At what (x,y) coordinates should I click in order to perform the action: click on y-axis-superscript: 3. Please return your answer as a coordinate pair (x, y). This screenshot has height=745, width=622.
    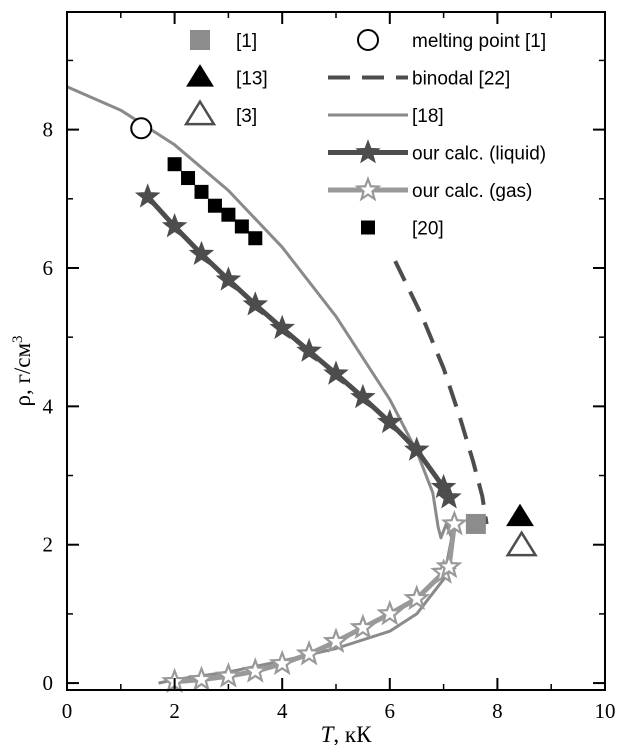
    Looking at the image, I should click on (18, 339).